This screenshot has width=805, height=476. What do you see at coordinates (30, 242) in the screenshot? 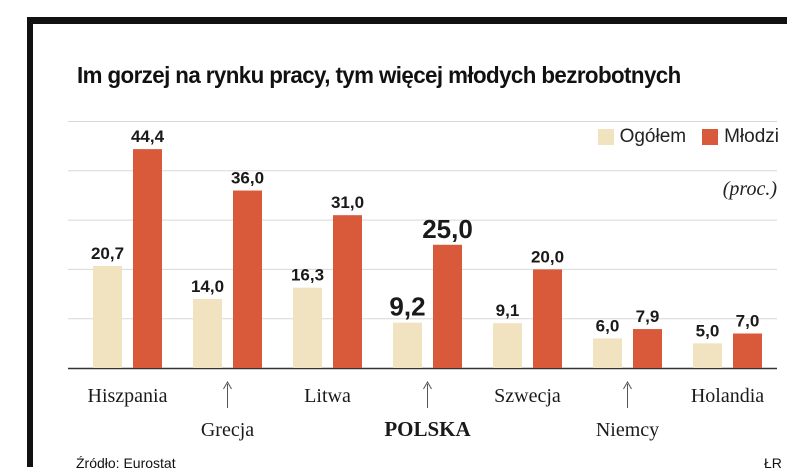
I see `frame-left-bar` at bounding box center [30, 242].